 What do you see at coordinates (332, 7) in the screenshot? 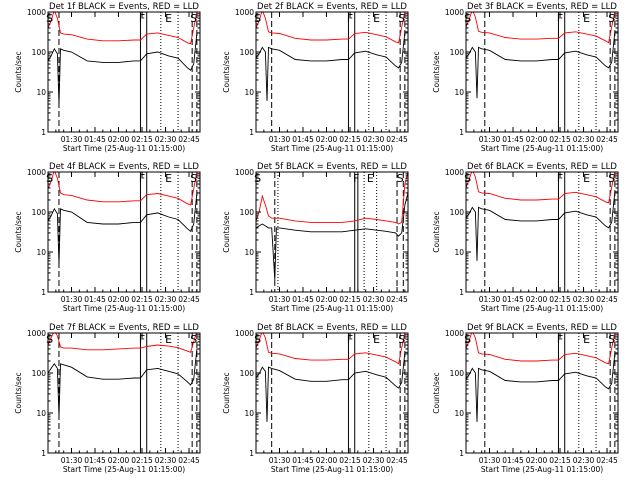
I see `panel-title: Det 2f BLACK = Events, RED = LLD` at bounding box center [332, 7].